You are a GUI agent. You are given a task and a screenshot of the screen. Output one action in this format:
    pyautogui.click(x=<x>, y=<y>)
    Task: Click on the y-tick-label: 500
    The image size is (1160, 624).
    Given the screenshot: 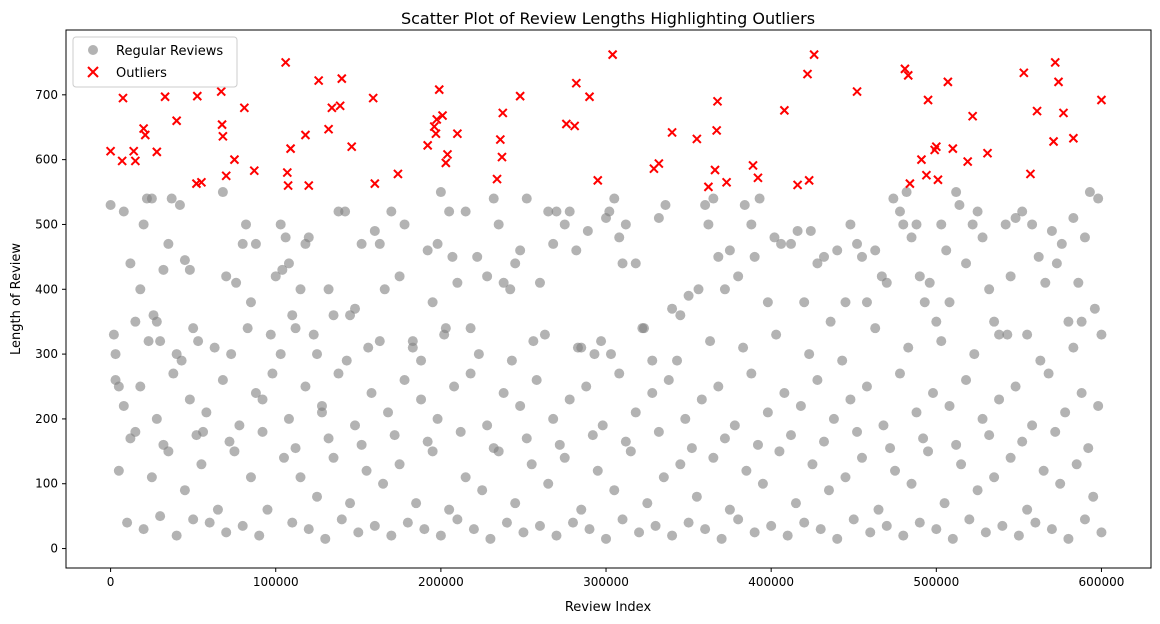 What is the action you would take?
    pyautogui.click(x=46, y=224)
    